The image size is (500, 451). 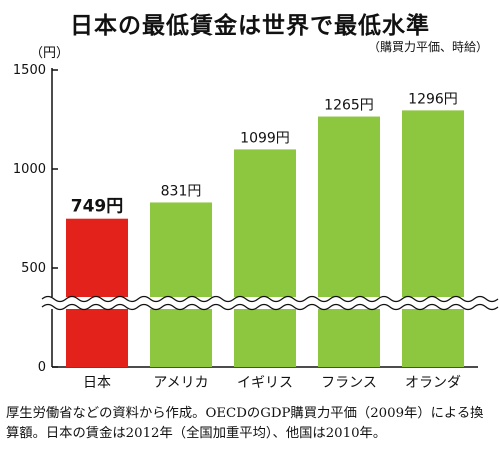 What do you see at coordinates (427, 47) in the screenshot?
I see `chart-subtitle: （購買力平価、時給）` at bounding box center [427, 47].